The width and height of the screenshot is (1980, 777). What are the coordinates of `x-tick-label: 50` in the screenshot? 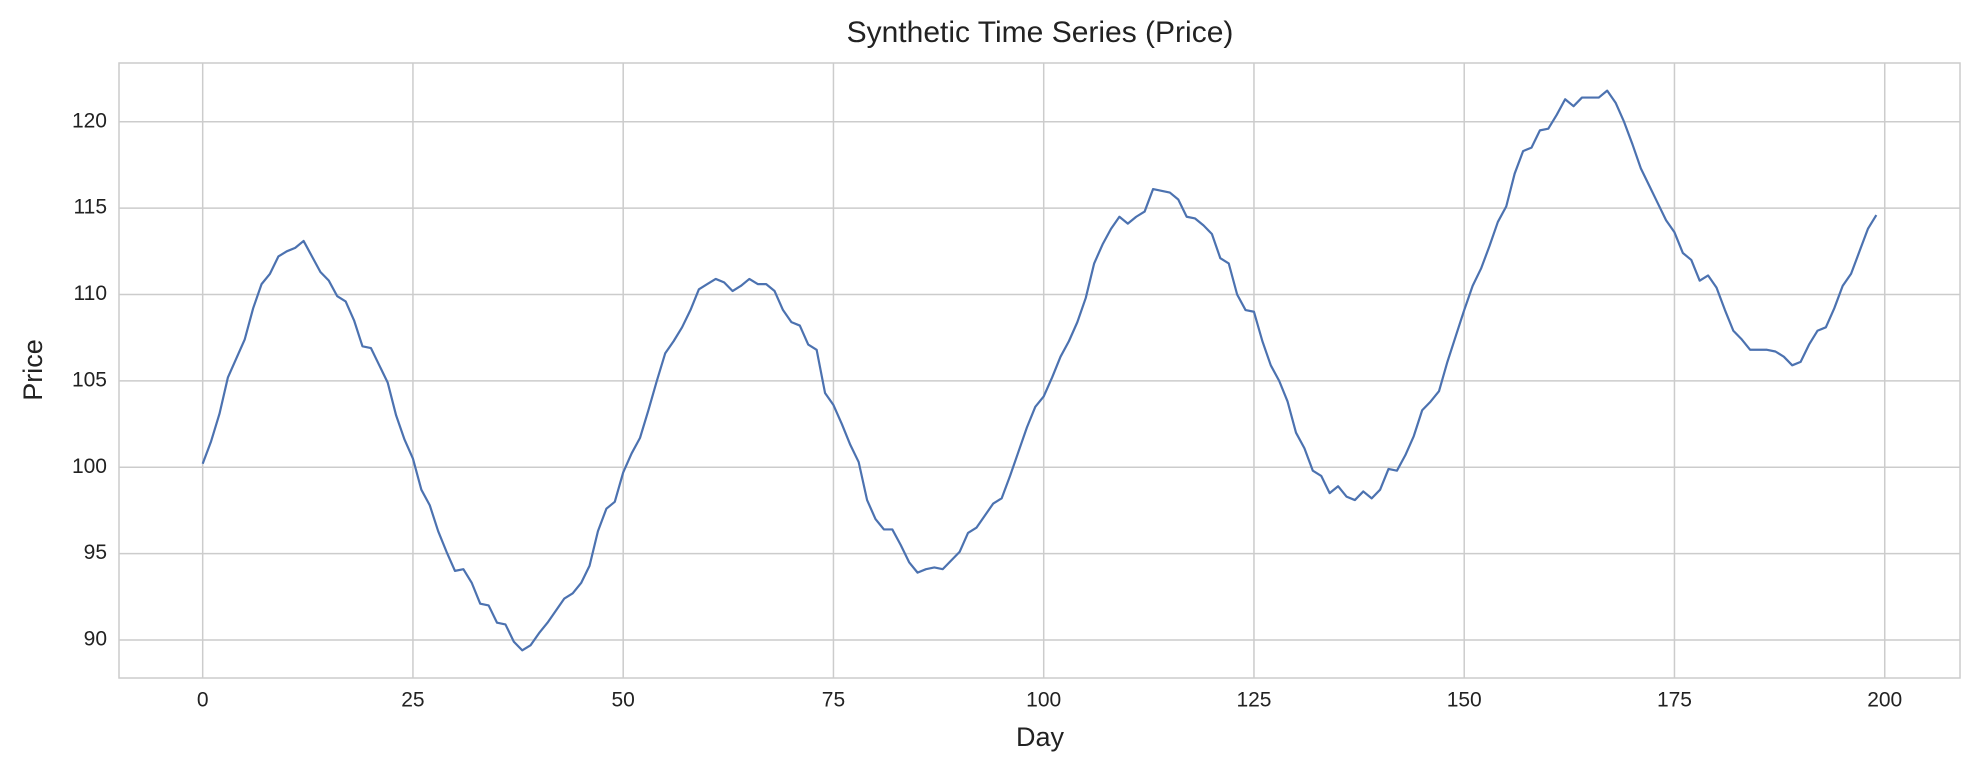 It's located at (623, 700).